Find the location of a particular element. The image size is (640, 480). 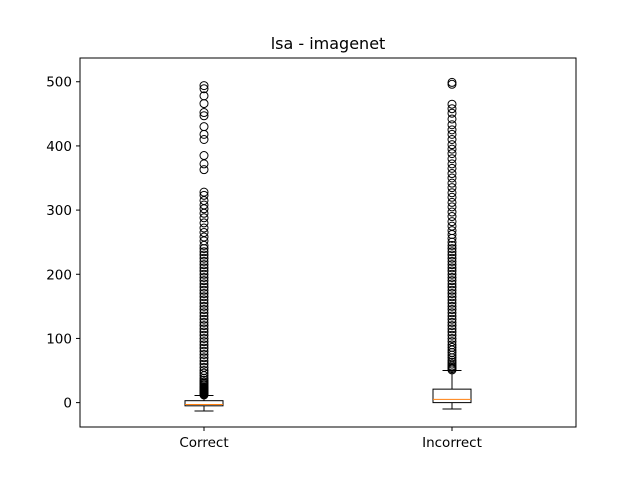

y-tick-label: 300 is located at coordinates (59, 211).